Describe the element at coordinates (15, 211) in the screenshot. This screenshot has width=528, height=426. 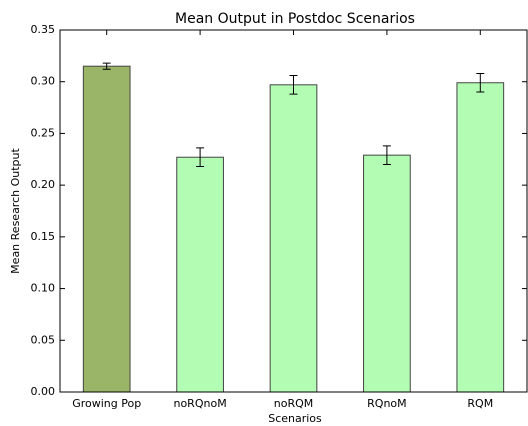
I see `y-axis-label: Mean Research Output` at that location.